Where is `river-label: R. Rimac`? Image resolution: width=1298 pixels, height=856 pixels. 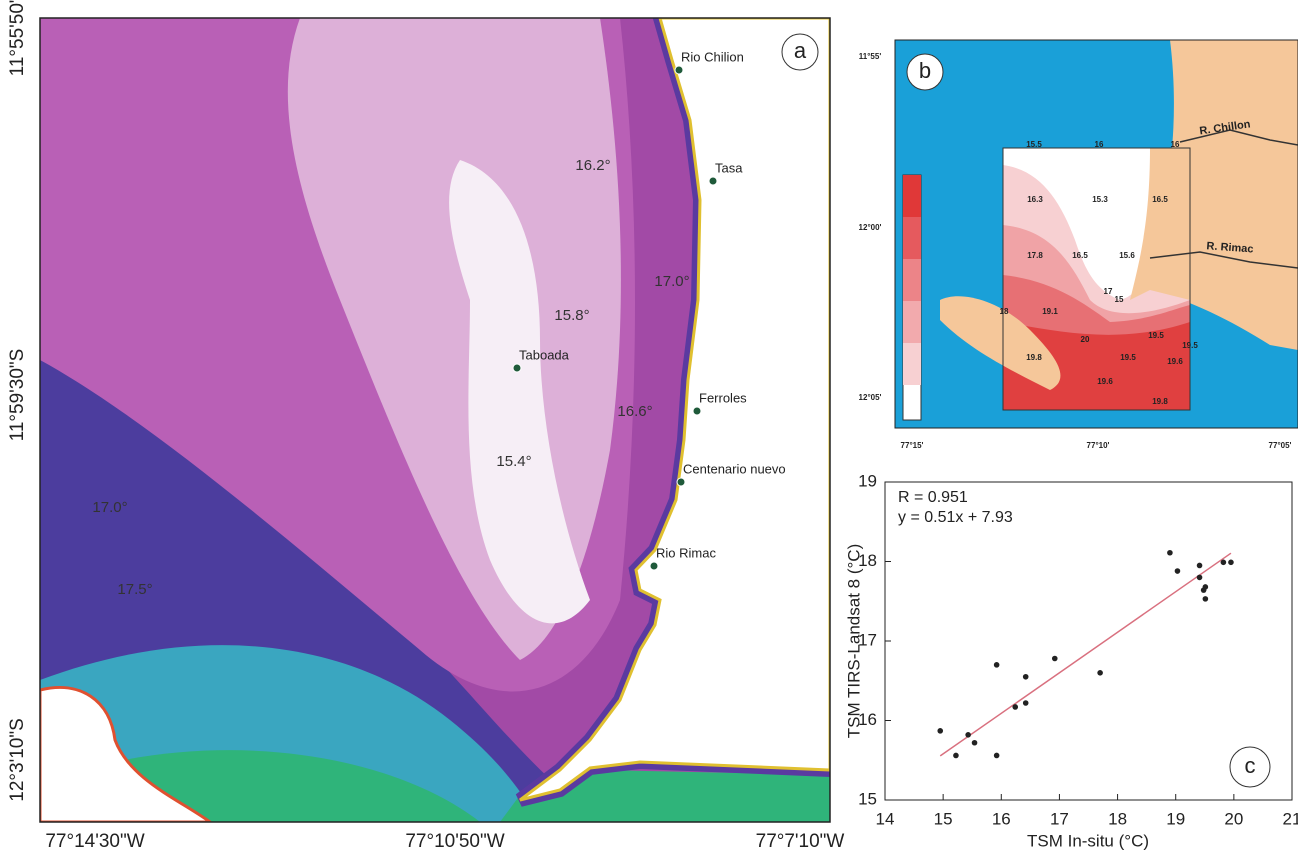 river-label: R. Rimac is located at coordinates (1230, 247).